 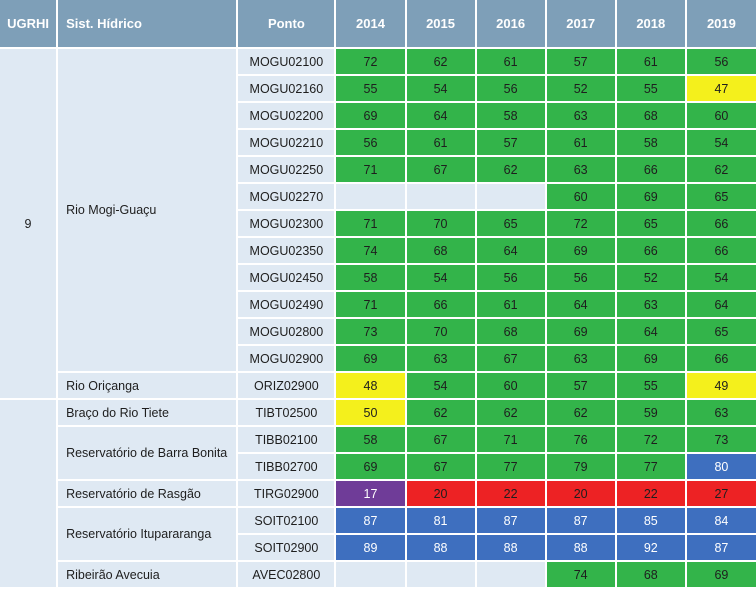 I want to click on sistema-hidrico-cell: Reservatório Itupararanga, so click(x=147, y=534).